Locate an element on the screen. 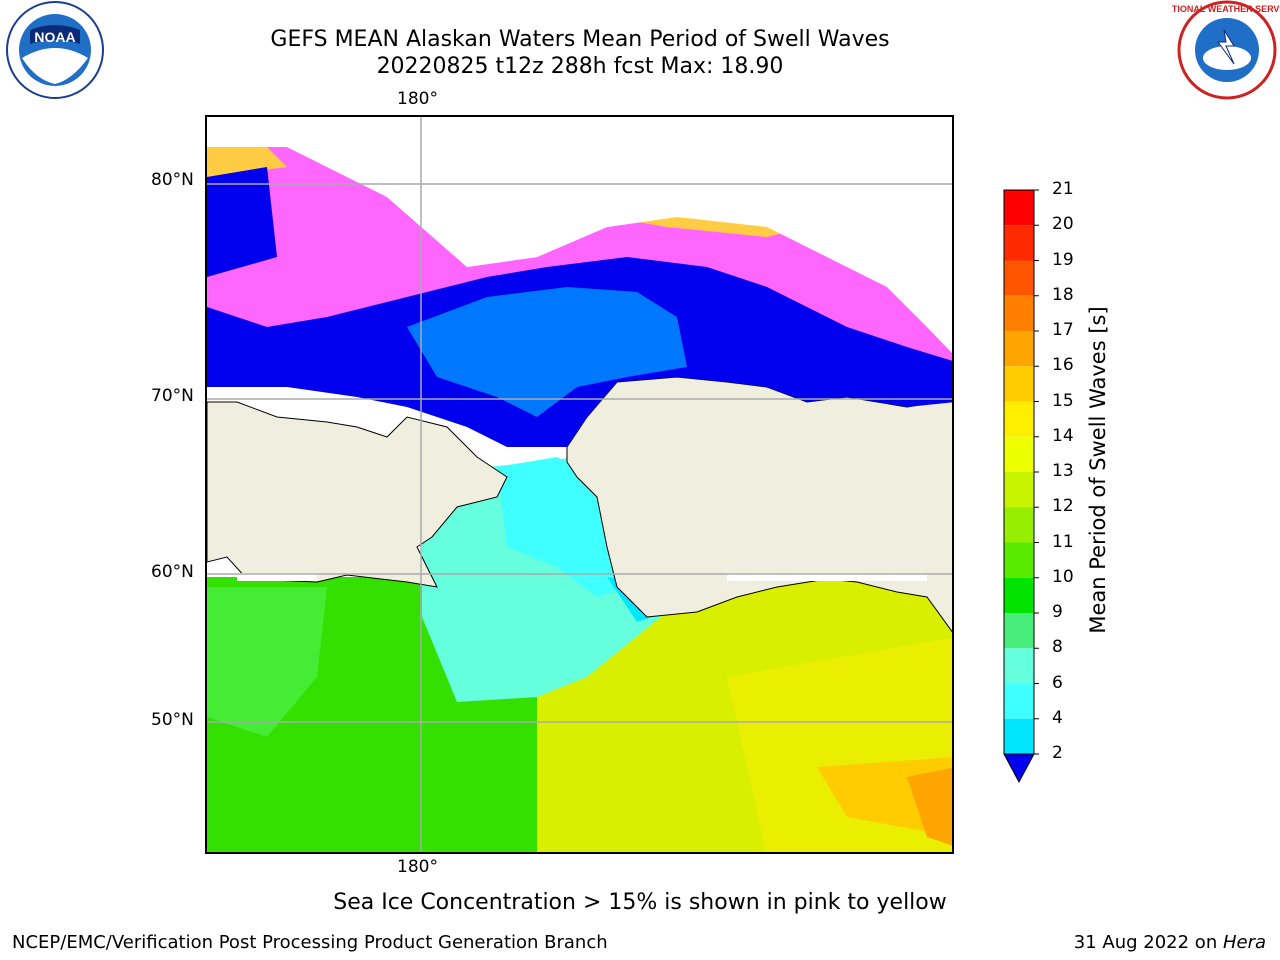 This screenshot has height=960, width=1280. colorbar-tick-label: 21 is located at coordinates (1063, 189).